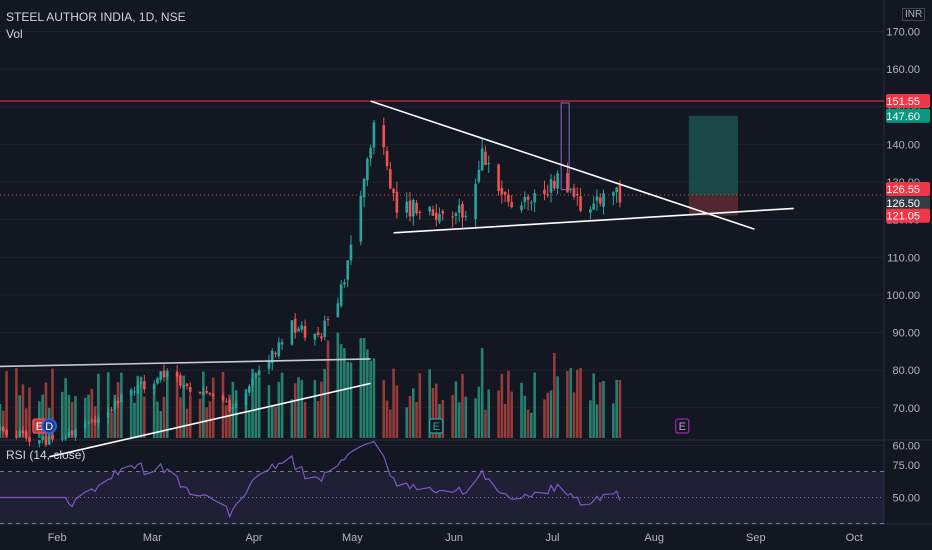 The image size is (932, 550). I want to click on price-tick-label: 110.00, so click(903, 258).